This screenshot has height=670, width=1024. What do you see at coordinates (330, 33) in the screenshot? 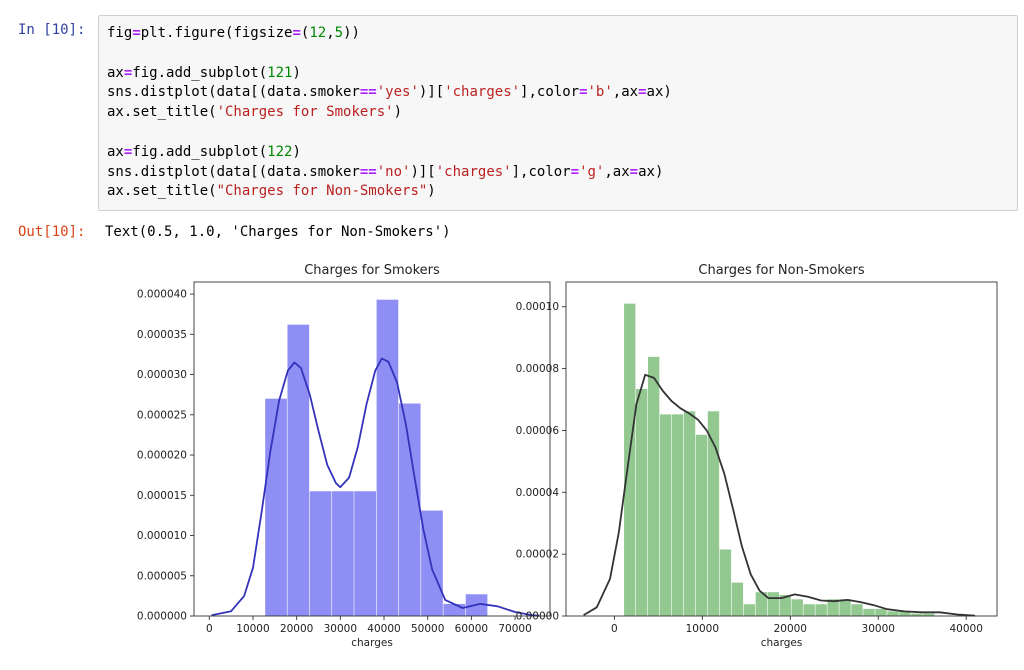
I see `code-token: ,` at bounding box center [330, 33].